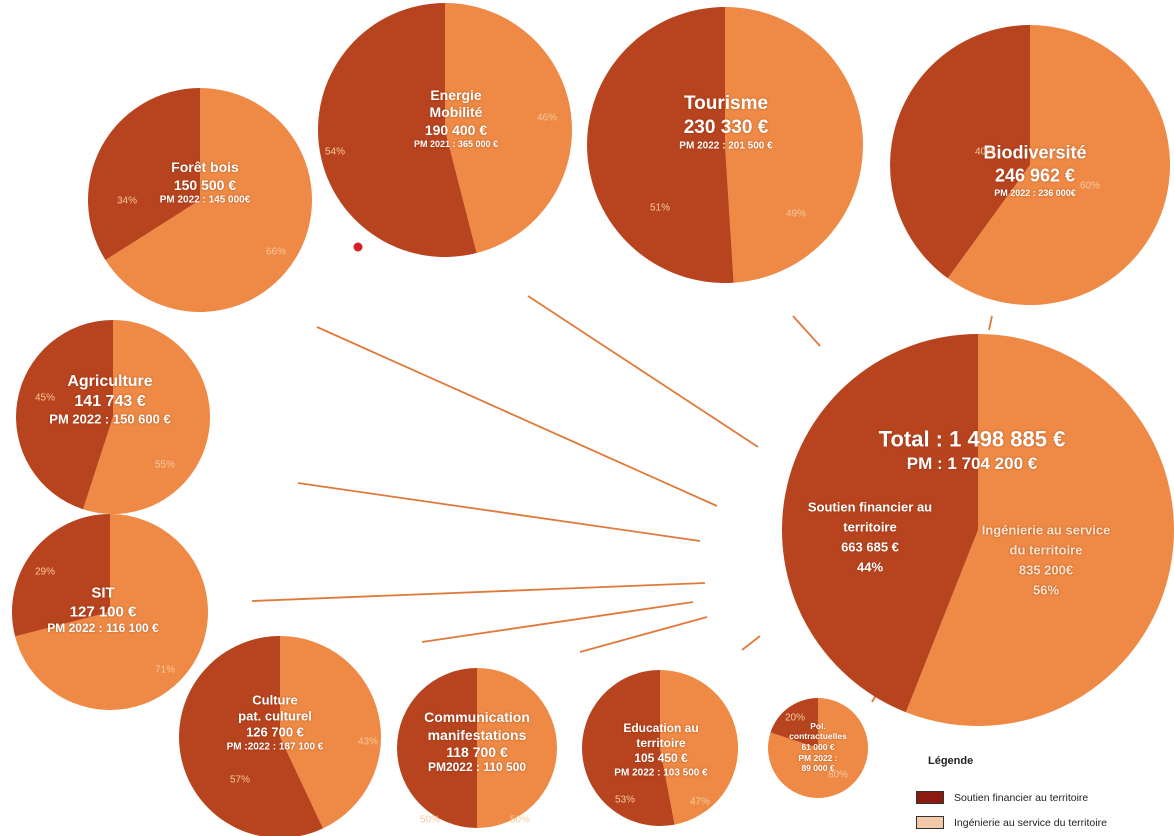  What do you see at coordinates (796, 214) in the screenshot?
I see `pie-tourisme-pct-1: 49%` at bounding box center [796, 214].